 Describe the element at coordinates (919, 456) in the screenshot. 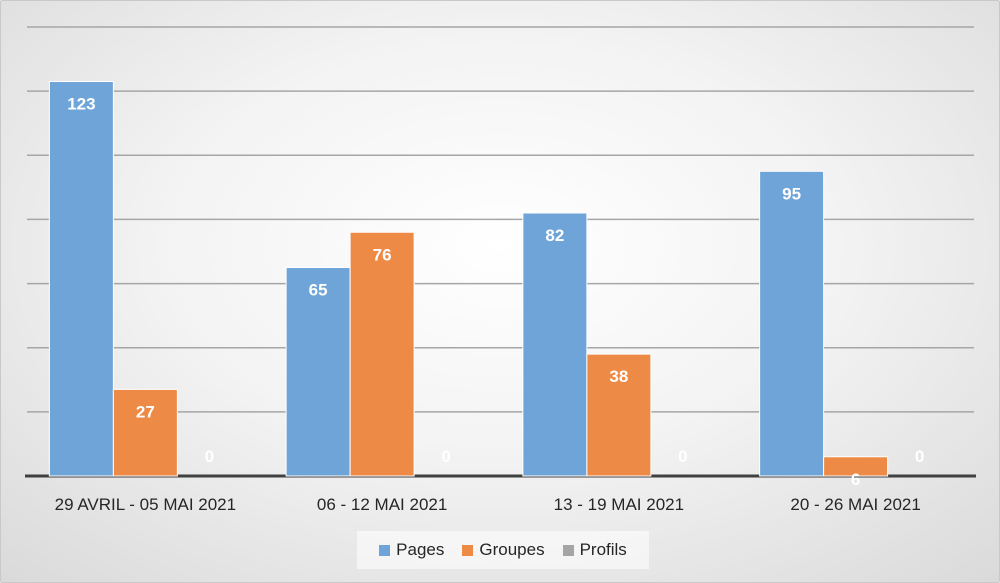

I see `data-label-profils-3: 0` at that location.